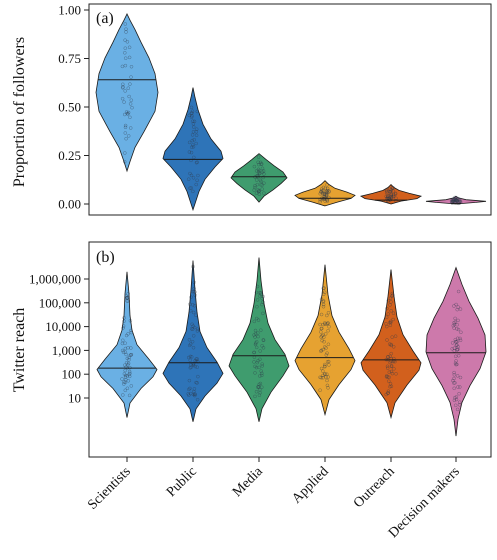 This screenshot has height=560, width=497. What do you see at coordinates (325, 340) in the screenshot?
I see `panel-b-violin-applied` at bounding box center [325, 340].